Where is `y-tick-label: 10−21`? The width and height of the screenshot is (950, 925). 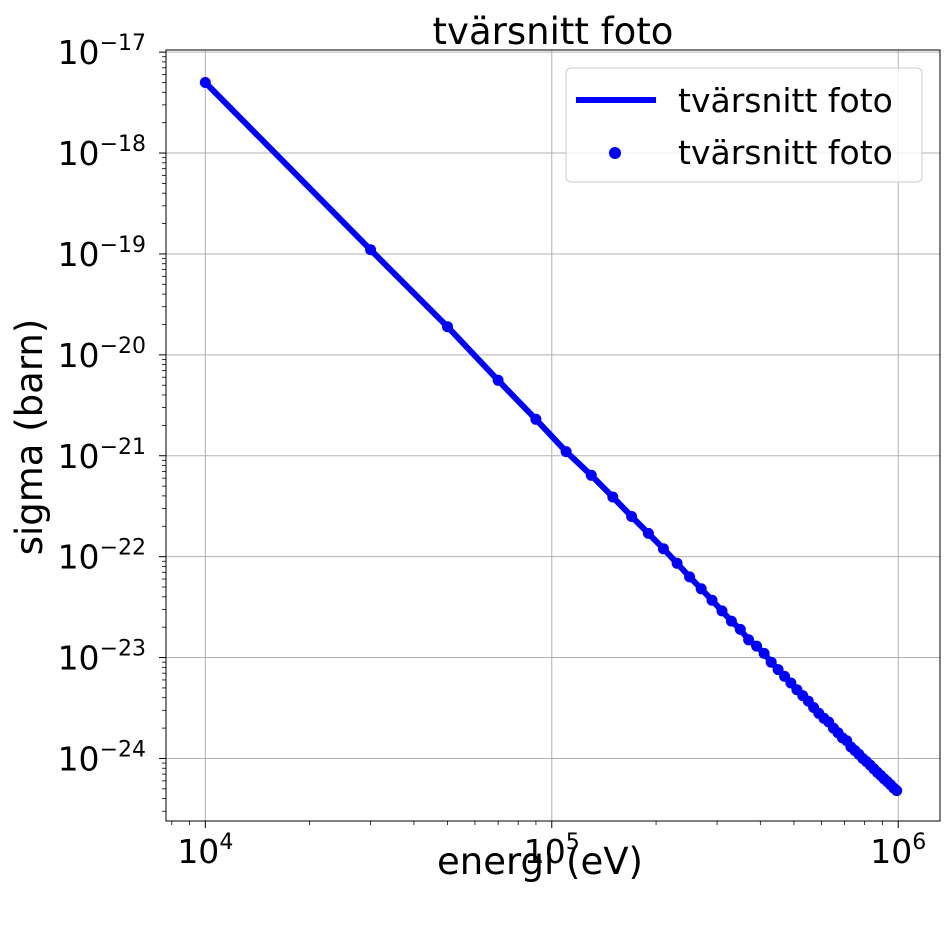 y-tick-label: 10−21 is located at coordinates (102, 455).